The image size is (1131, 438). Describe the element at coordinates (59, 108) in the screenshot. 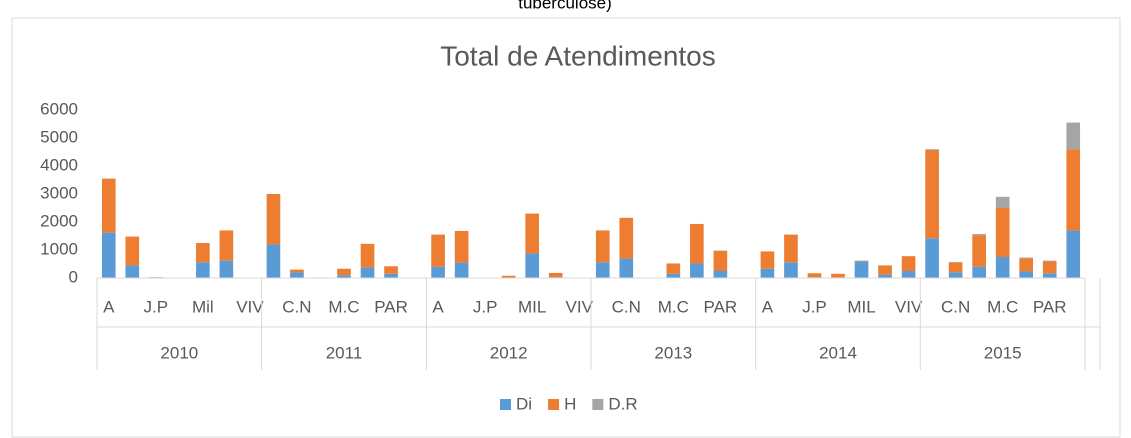

I see `y-tick-label: 6000` at that location.